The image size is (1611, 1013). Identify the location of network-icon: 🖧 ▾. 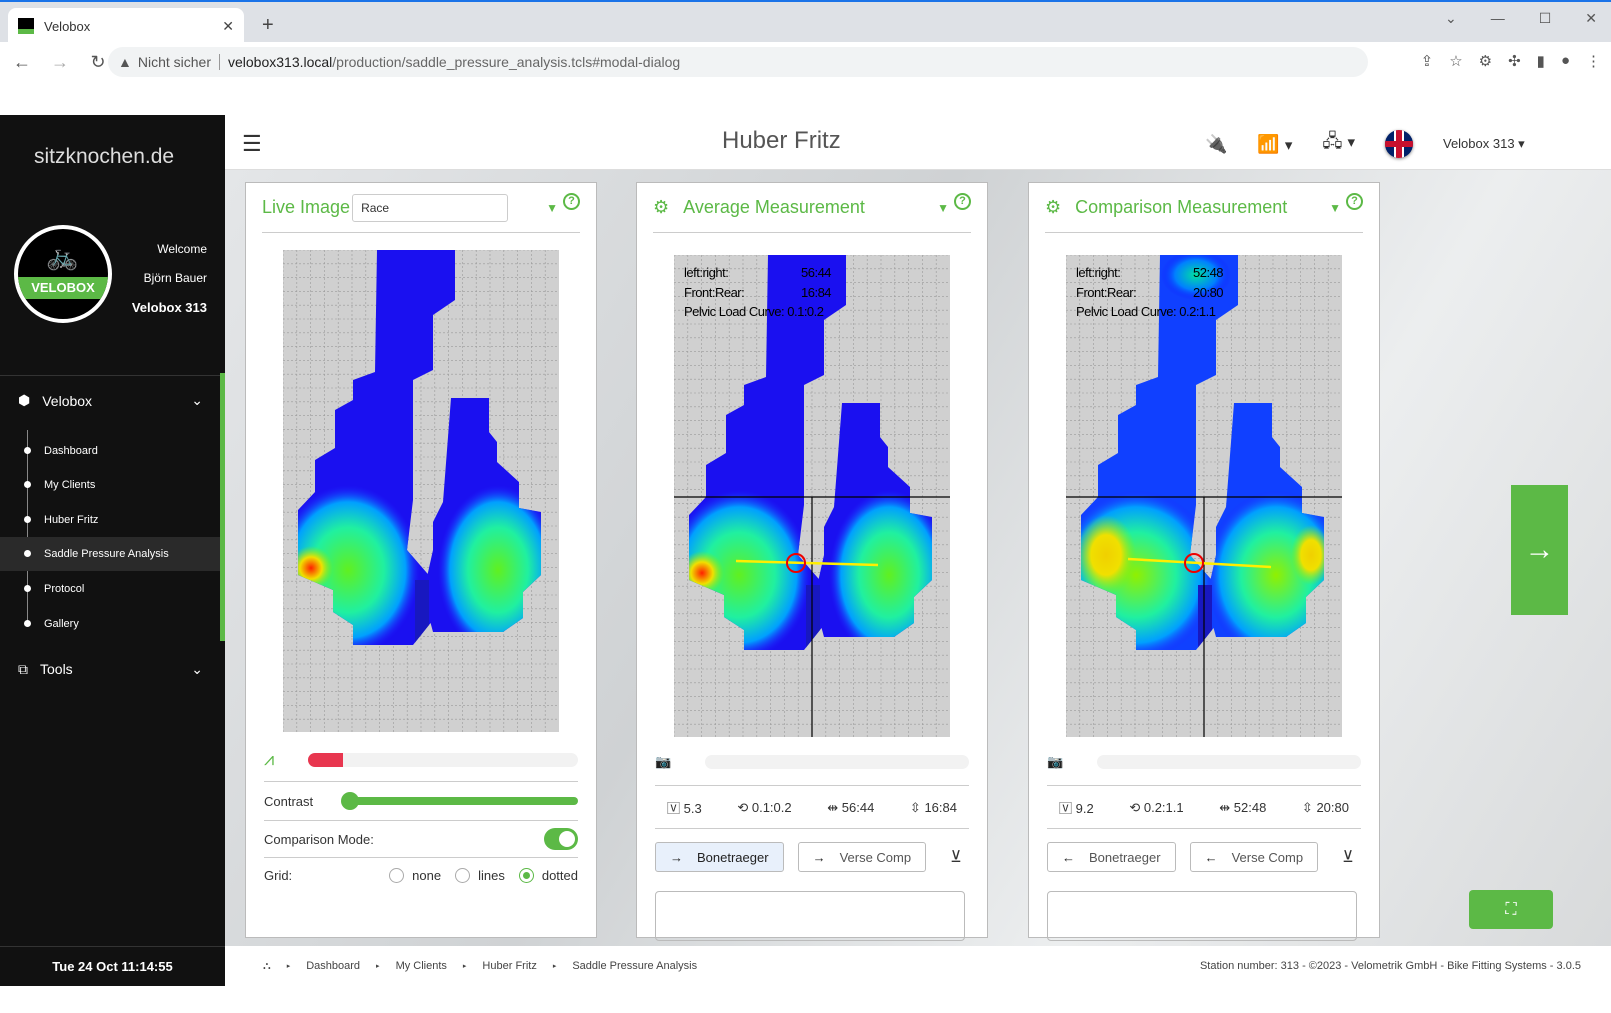
(1338, 141).